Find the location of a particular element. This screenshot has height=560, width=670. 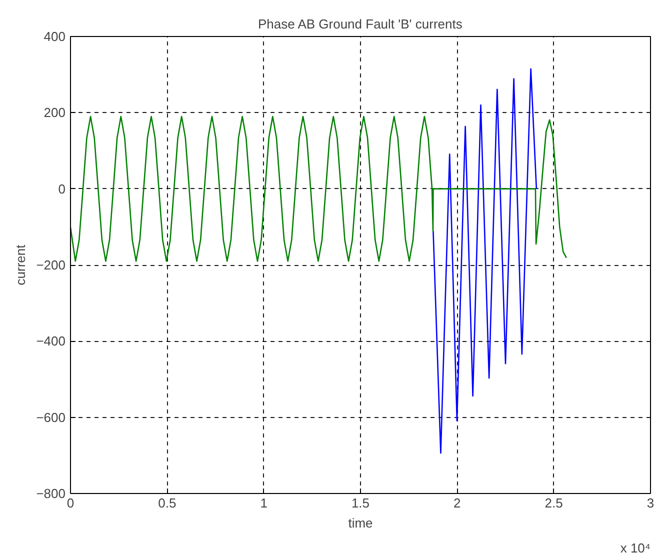

chart-title: Phase AB Ground Fault 'B' currents is located at coordinates (360, 24).